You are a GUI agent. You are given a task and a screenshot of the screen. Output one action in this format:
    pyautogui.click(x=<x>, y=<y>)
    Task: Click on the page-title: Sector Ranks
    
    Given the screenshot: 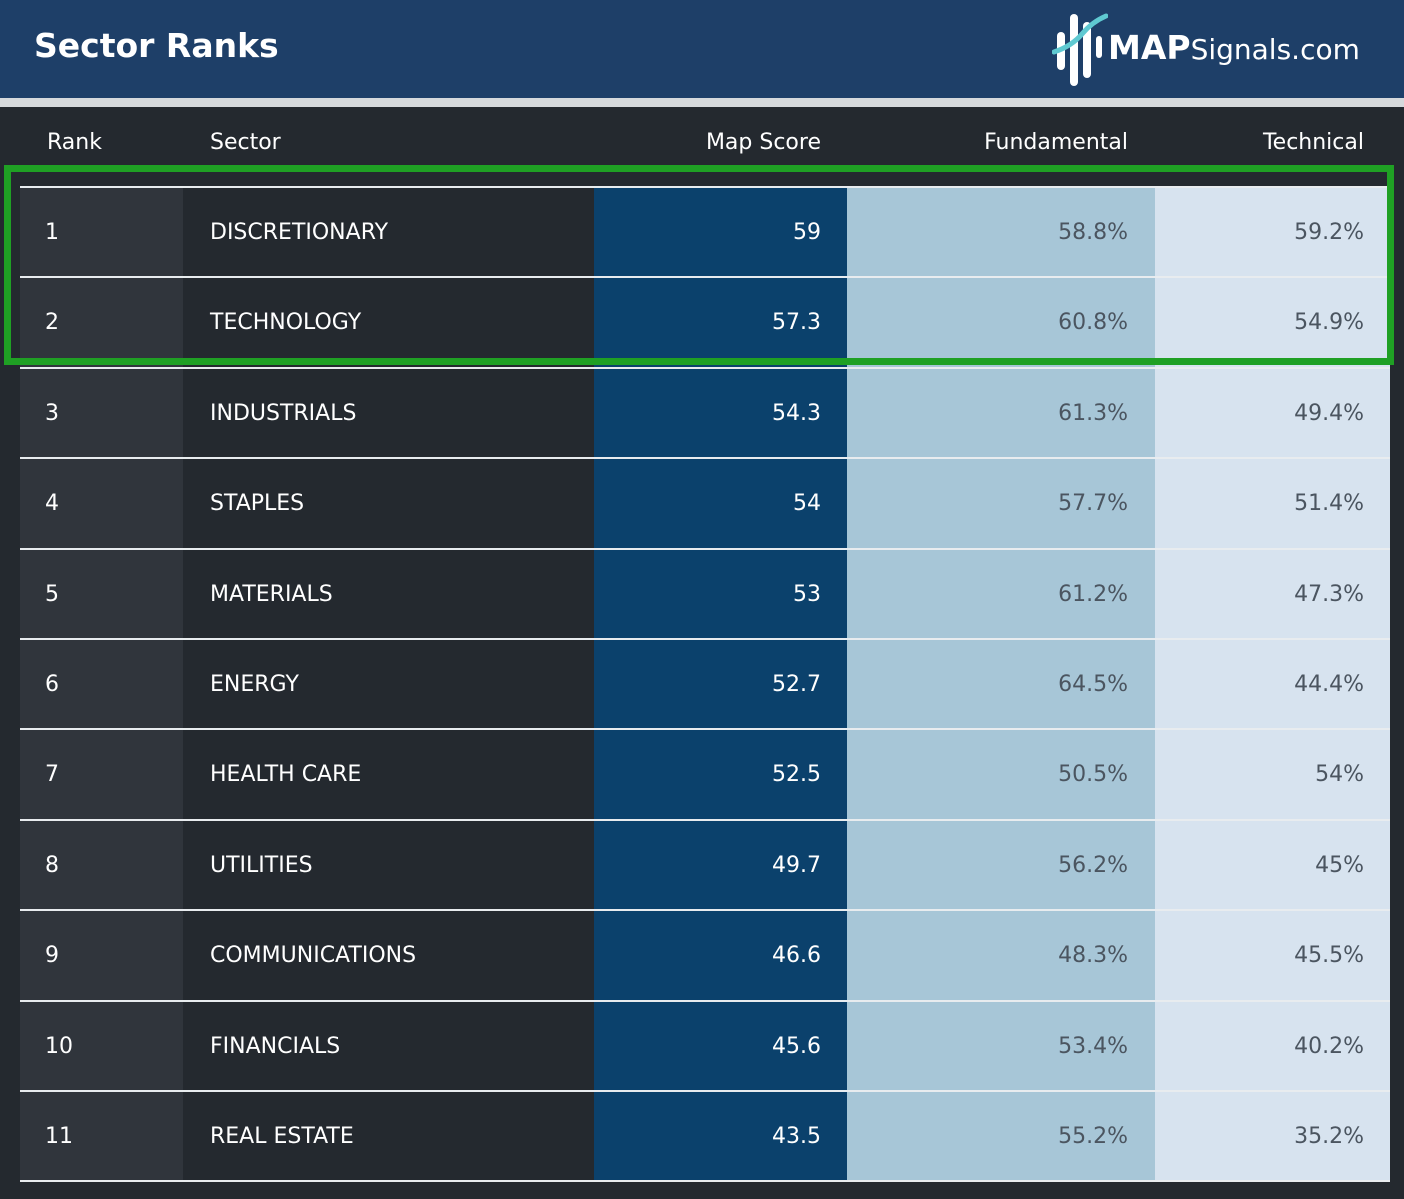 What is the action you would take?
    pyautogui.click(x=156, y=45)
    